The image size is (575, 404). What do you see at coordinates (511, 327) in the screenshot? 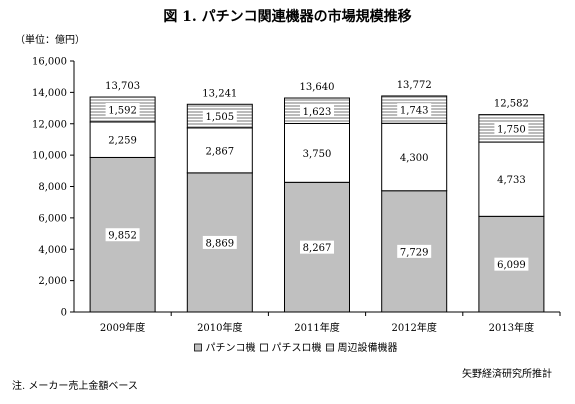
I see `x-tick-label: 2013年度` at bounding box center [511, 327].